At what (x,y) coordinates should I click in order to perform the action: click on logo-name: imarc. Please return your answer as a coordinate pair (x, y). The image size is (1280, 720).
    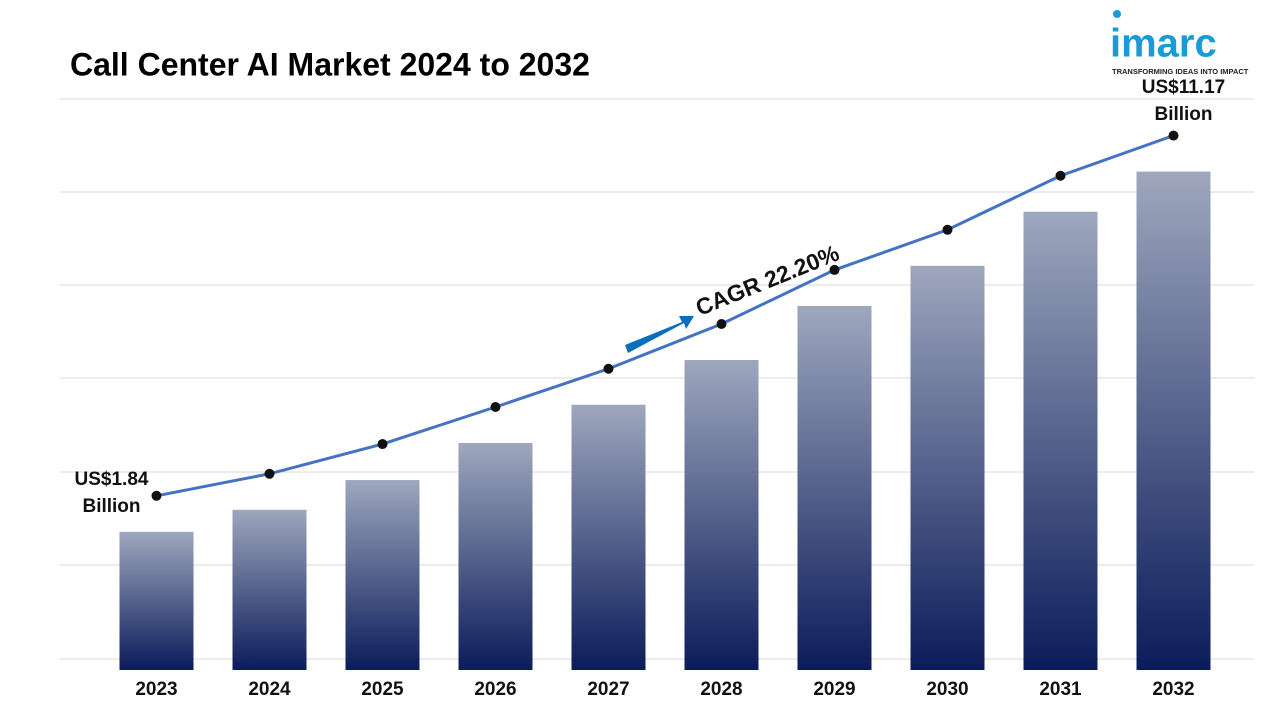
    Looking at the image, I should click on (1163, 44).